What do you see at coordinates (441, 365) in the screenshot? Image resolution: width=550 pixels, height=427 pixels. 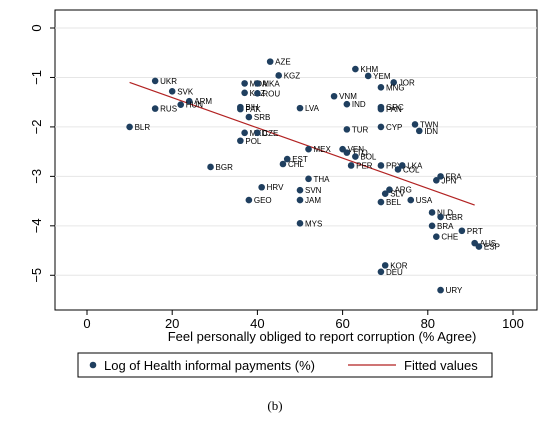 I see `legend-label-fitted: Fitted values` at bounding box center [441, 365].